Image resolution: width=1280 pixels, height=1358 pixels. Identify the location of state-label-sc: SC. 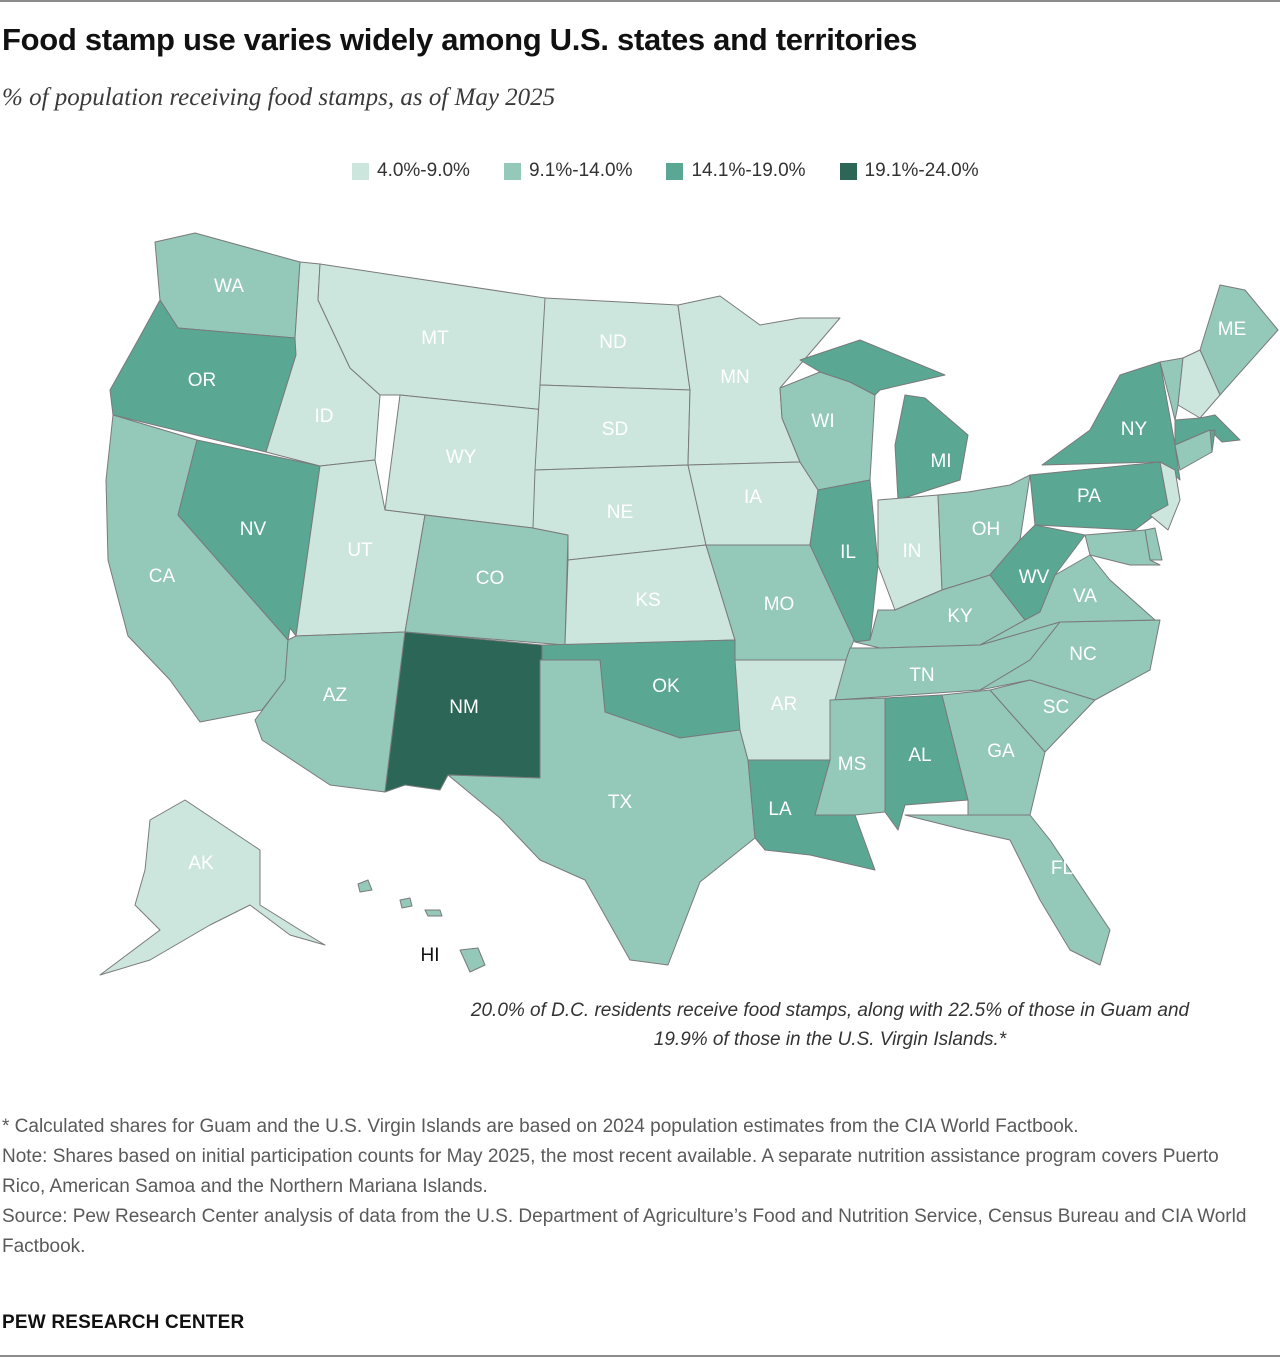
(1056, 707).